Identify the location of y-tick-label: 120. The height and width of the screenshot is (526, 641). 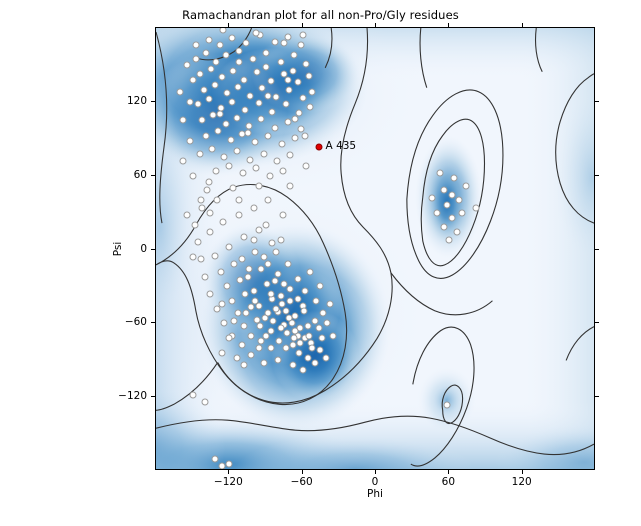
(136, 100).